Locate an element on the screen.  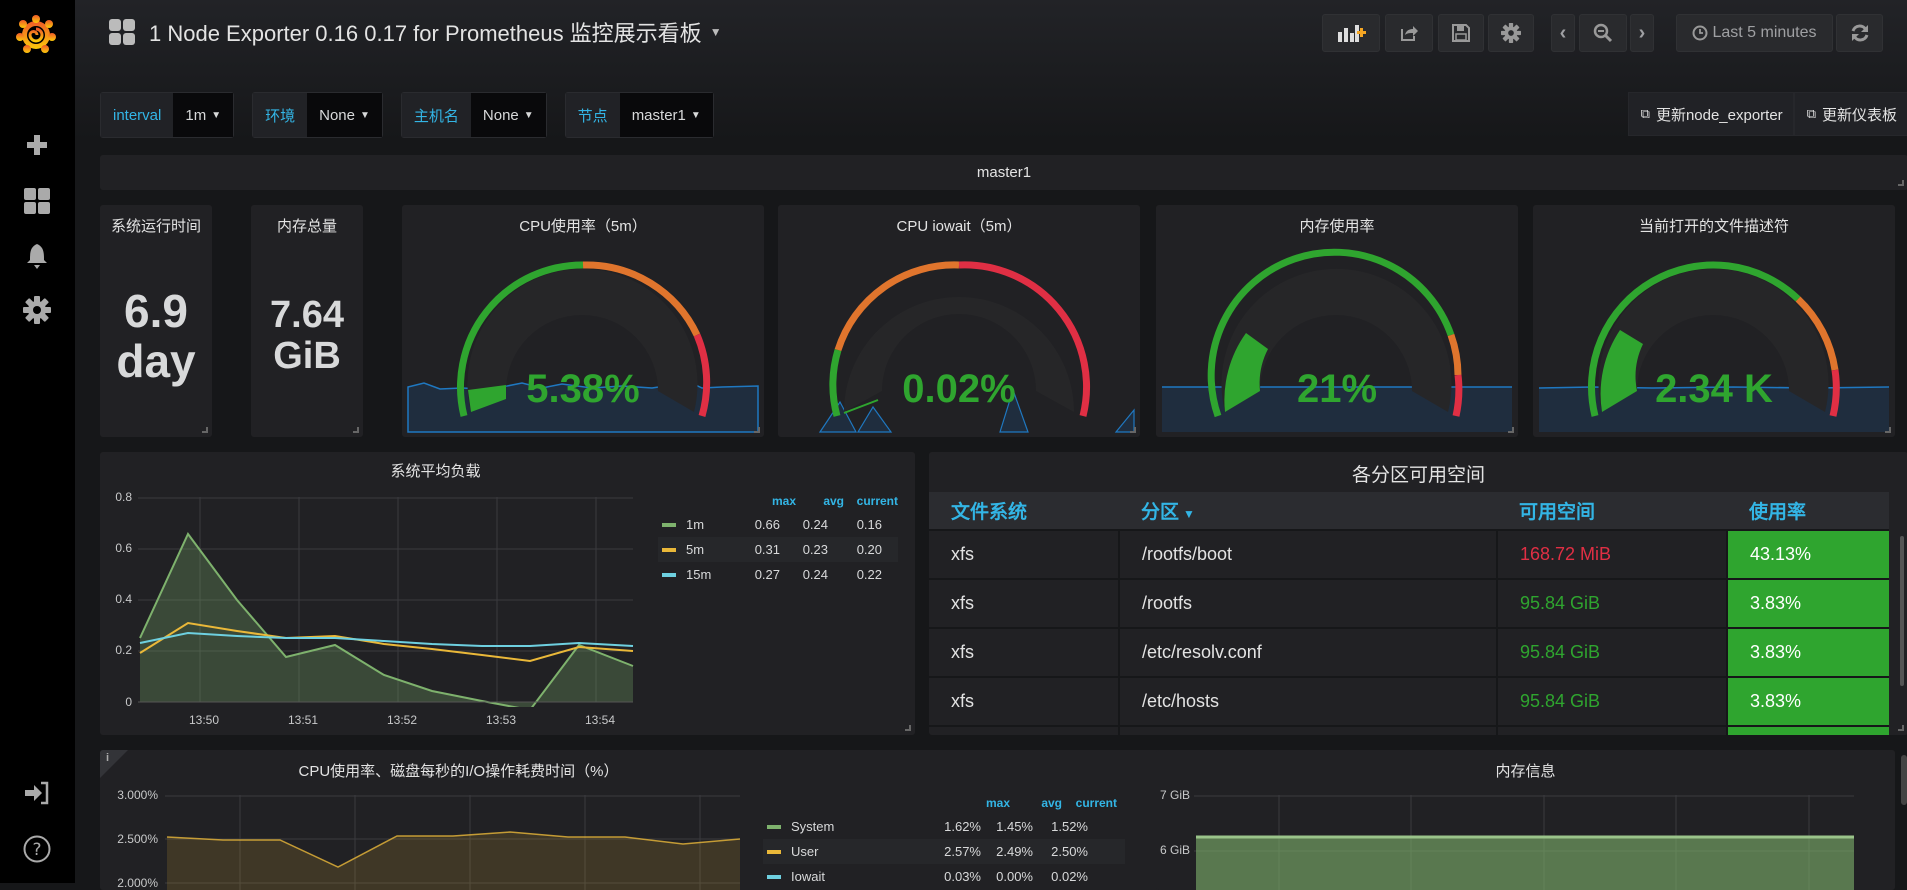
panel-title: CPU iowait（5m） is located at coordinates (959, 226).